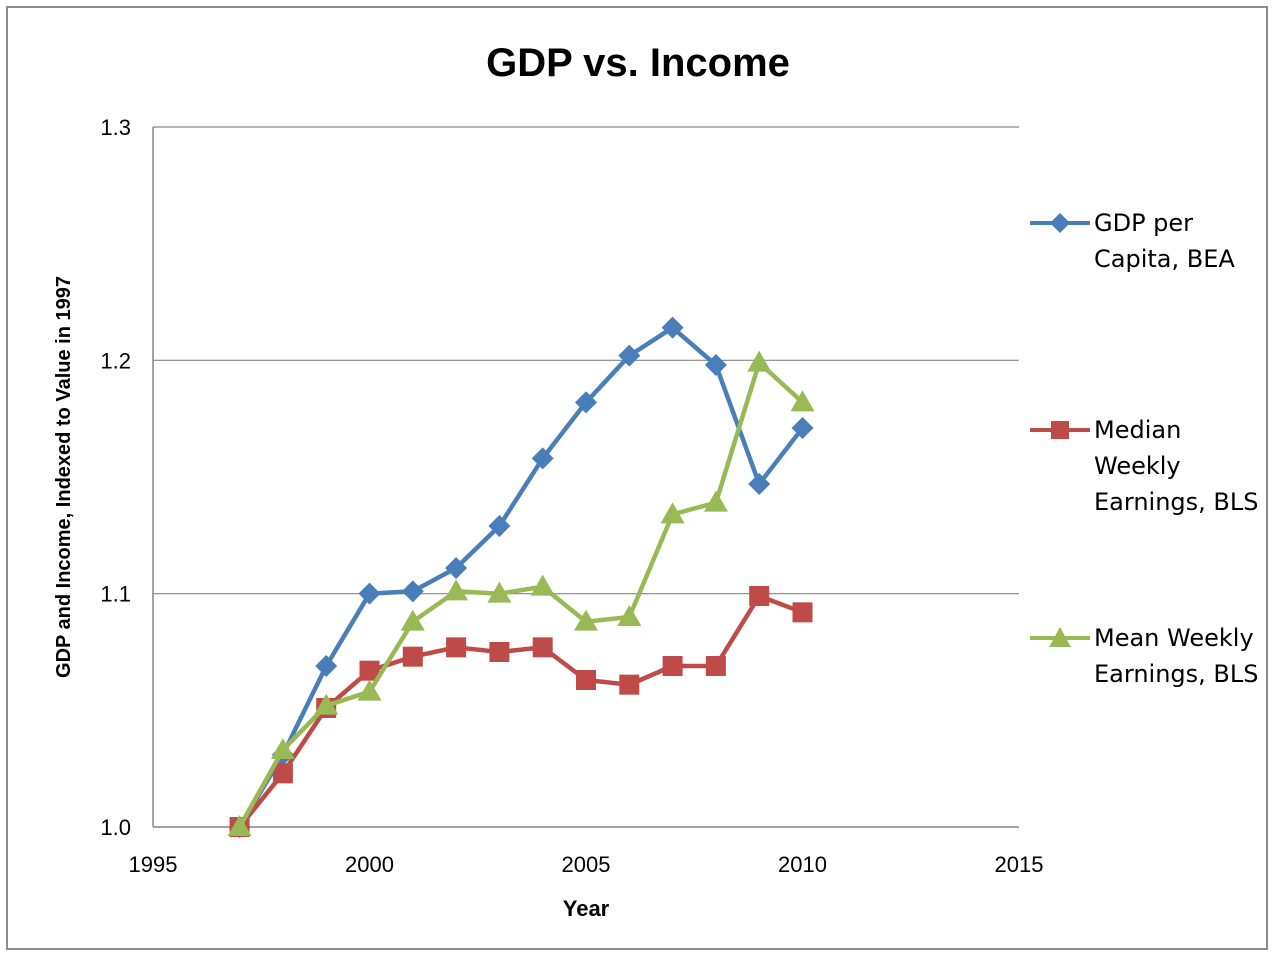  Describe the element at coordinates (638, 63) in the screenshot. I see `chart-title: GDP vs. Income` at that location.